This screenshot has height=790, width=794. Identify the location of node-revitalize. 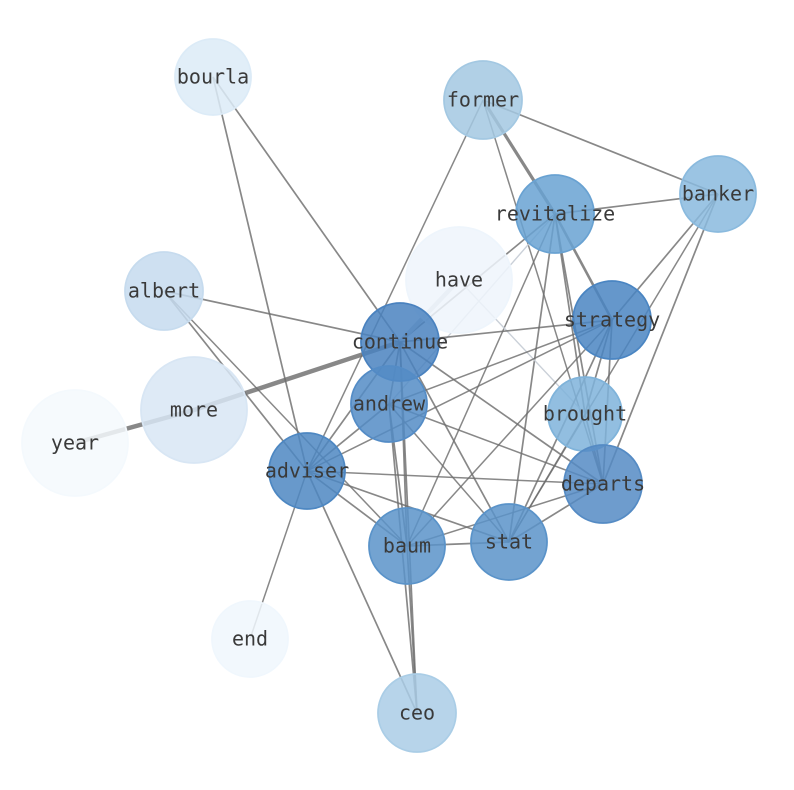
(555, 214).